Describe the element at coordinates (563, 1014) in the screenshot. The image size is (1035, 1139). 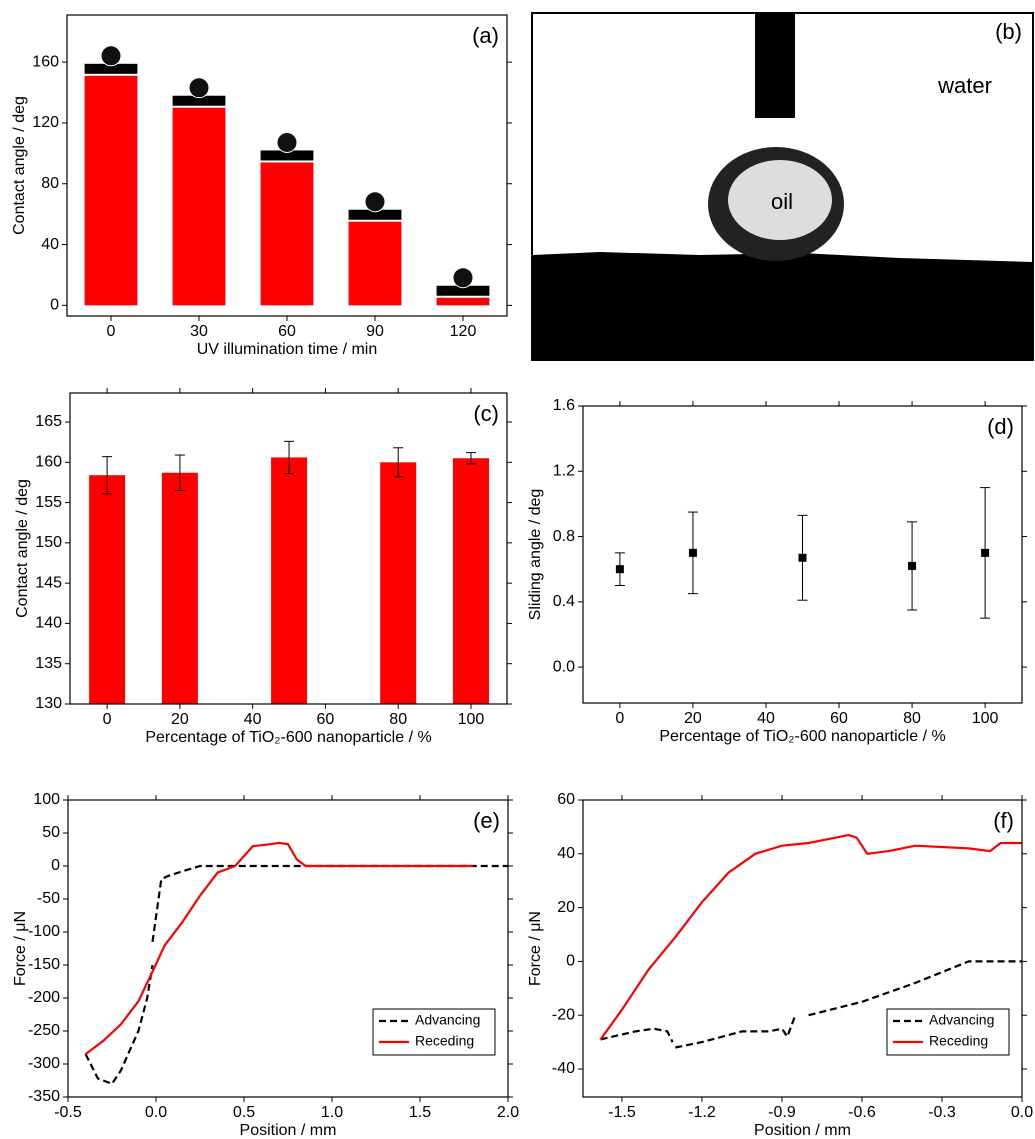
I see `y-tick-label: -20` at that location.